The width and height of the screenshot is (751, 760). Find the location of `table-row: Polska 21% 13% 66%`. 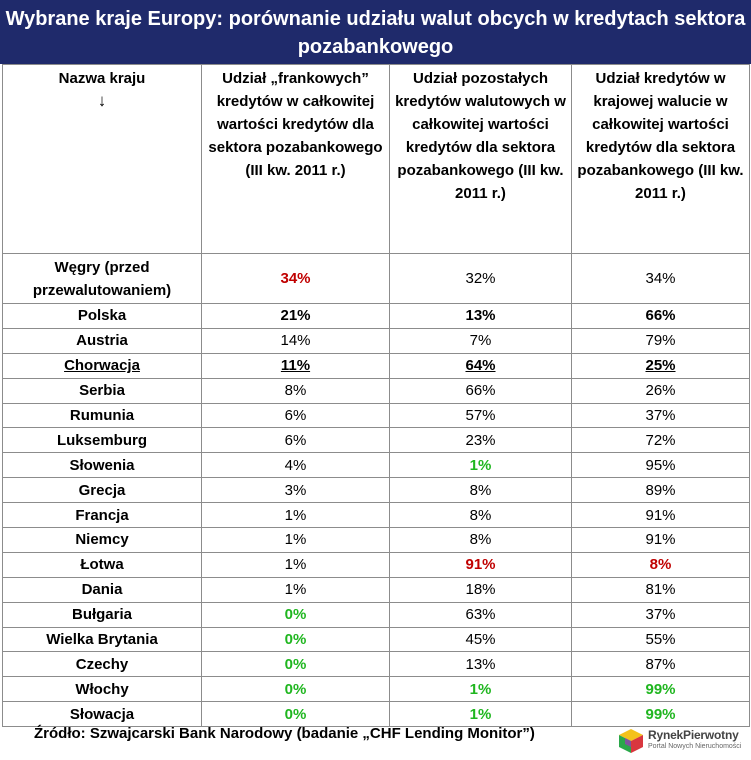

table-row: Polska 21% 13% 66% is located at coordinates (376, 316).